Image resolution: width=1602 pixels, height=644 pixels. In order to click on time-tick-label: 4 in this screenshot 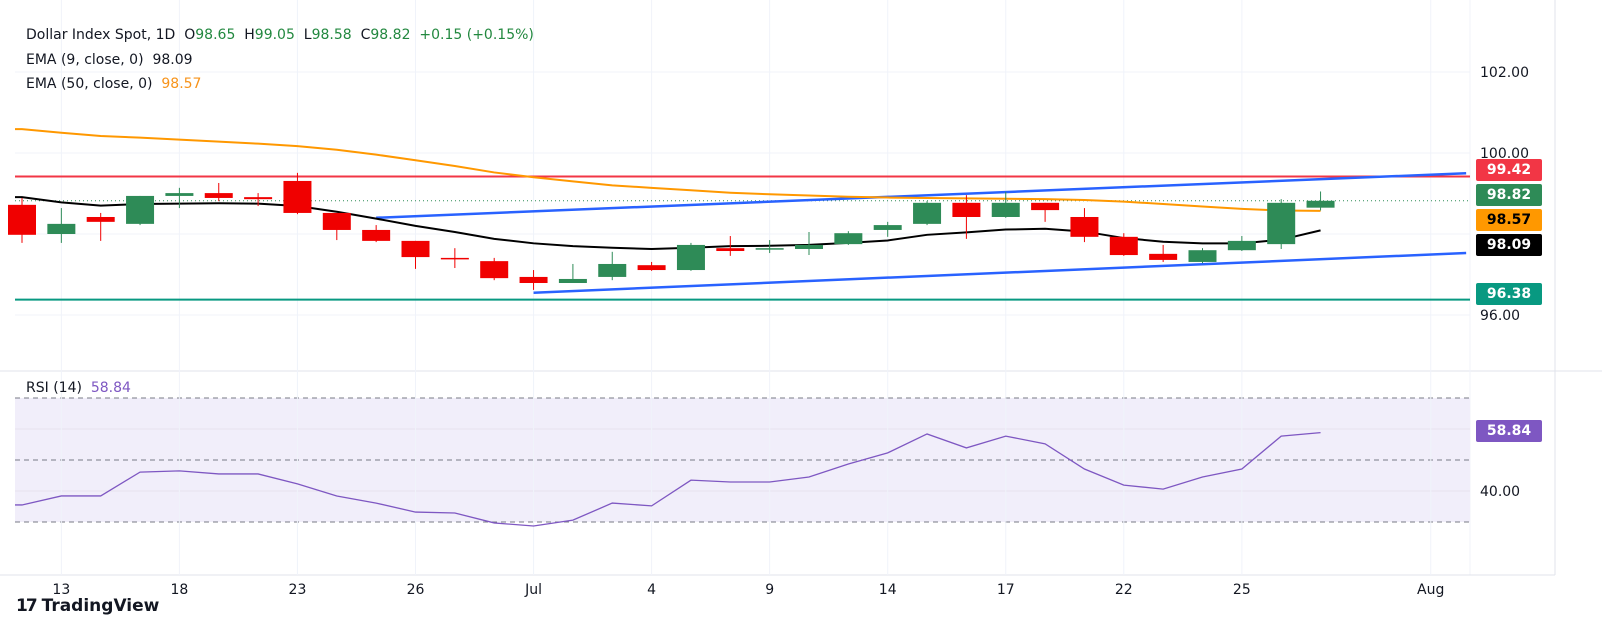, I will do `click(651, 590)`.